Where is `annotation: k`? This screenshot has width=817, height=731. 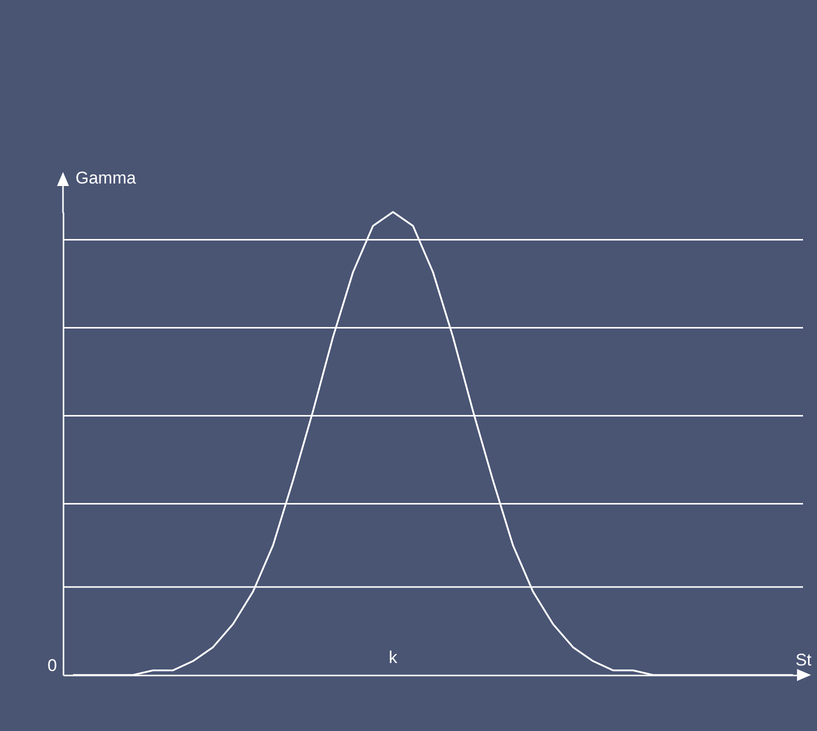
annotation: k is located at coordinates (393, 657).